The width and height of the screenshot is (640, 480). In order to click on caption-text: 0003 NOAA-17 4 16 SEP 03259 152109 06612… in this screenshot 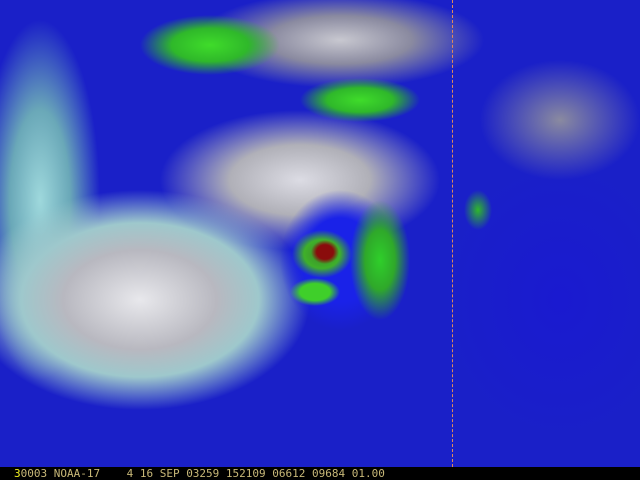, I will do `click(202, 473)`.